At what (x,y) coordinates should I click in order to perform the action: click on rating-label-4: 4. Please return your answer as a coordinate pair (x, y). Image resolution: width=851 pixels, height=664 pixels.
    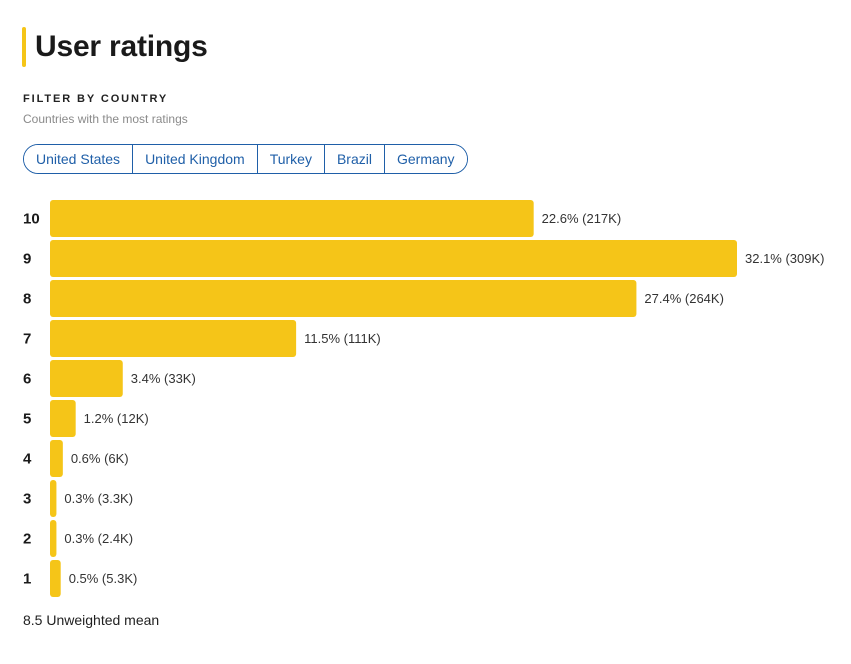
    Looking at the image, I should click on (27, 459).